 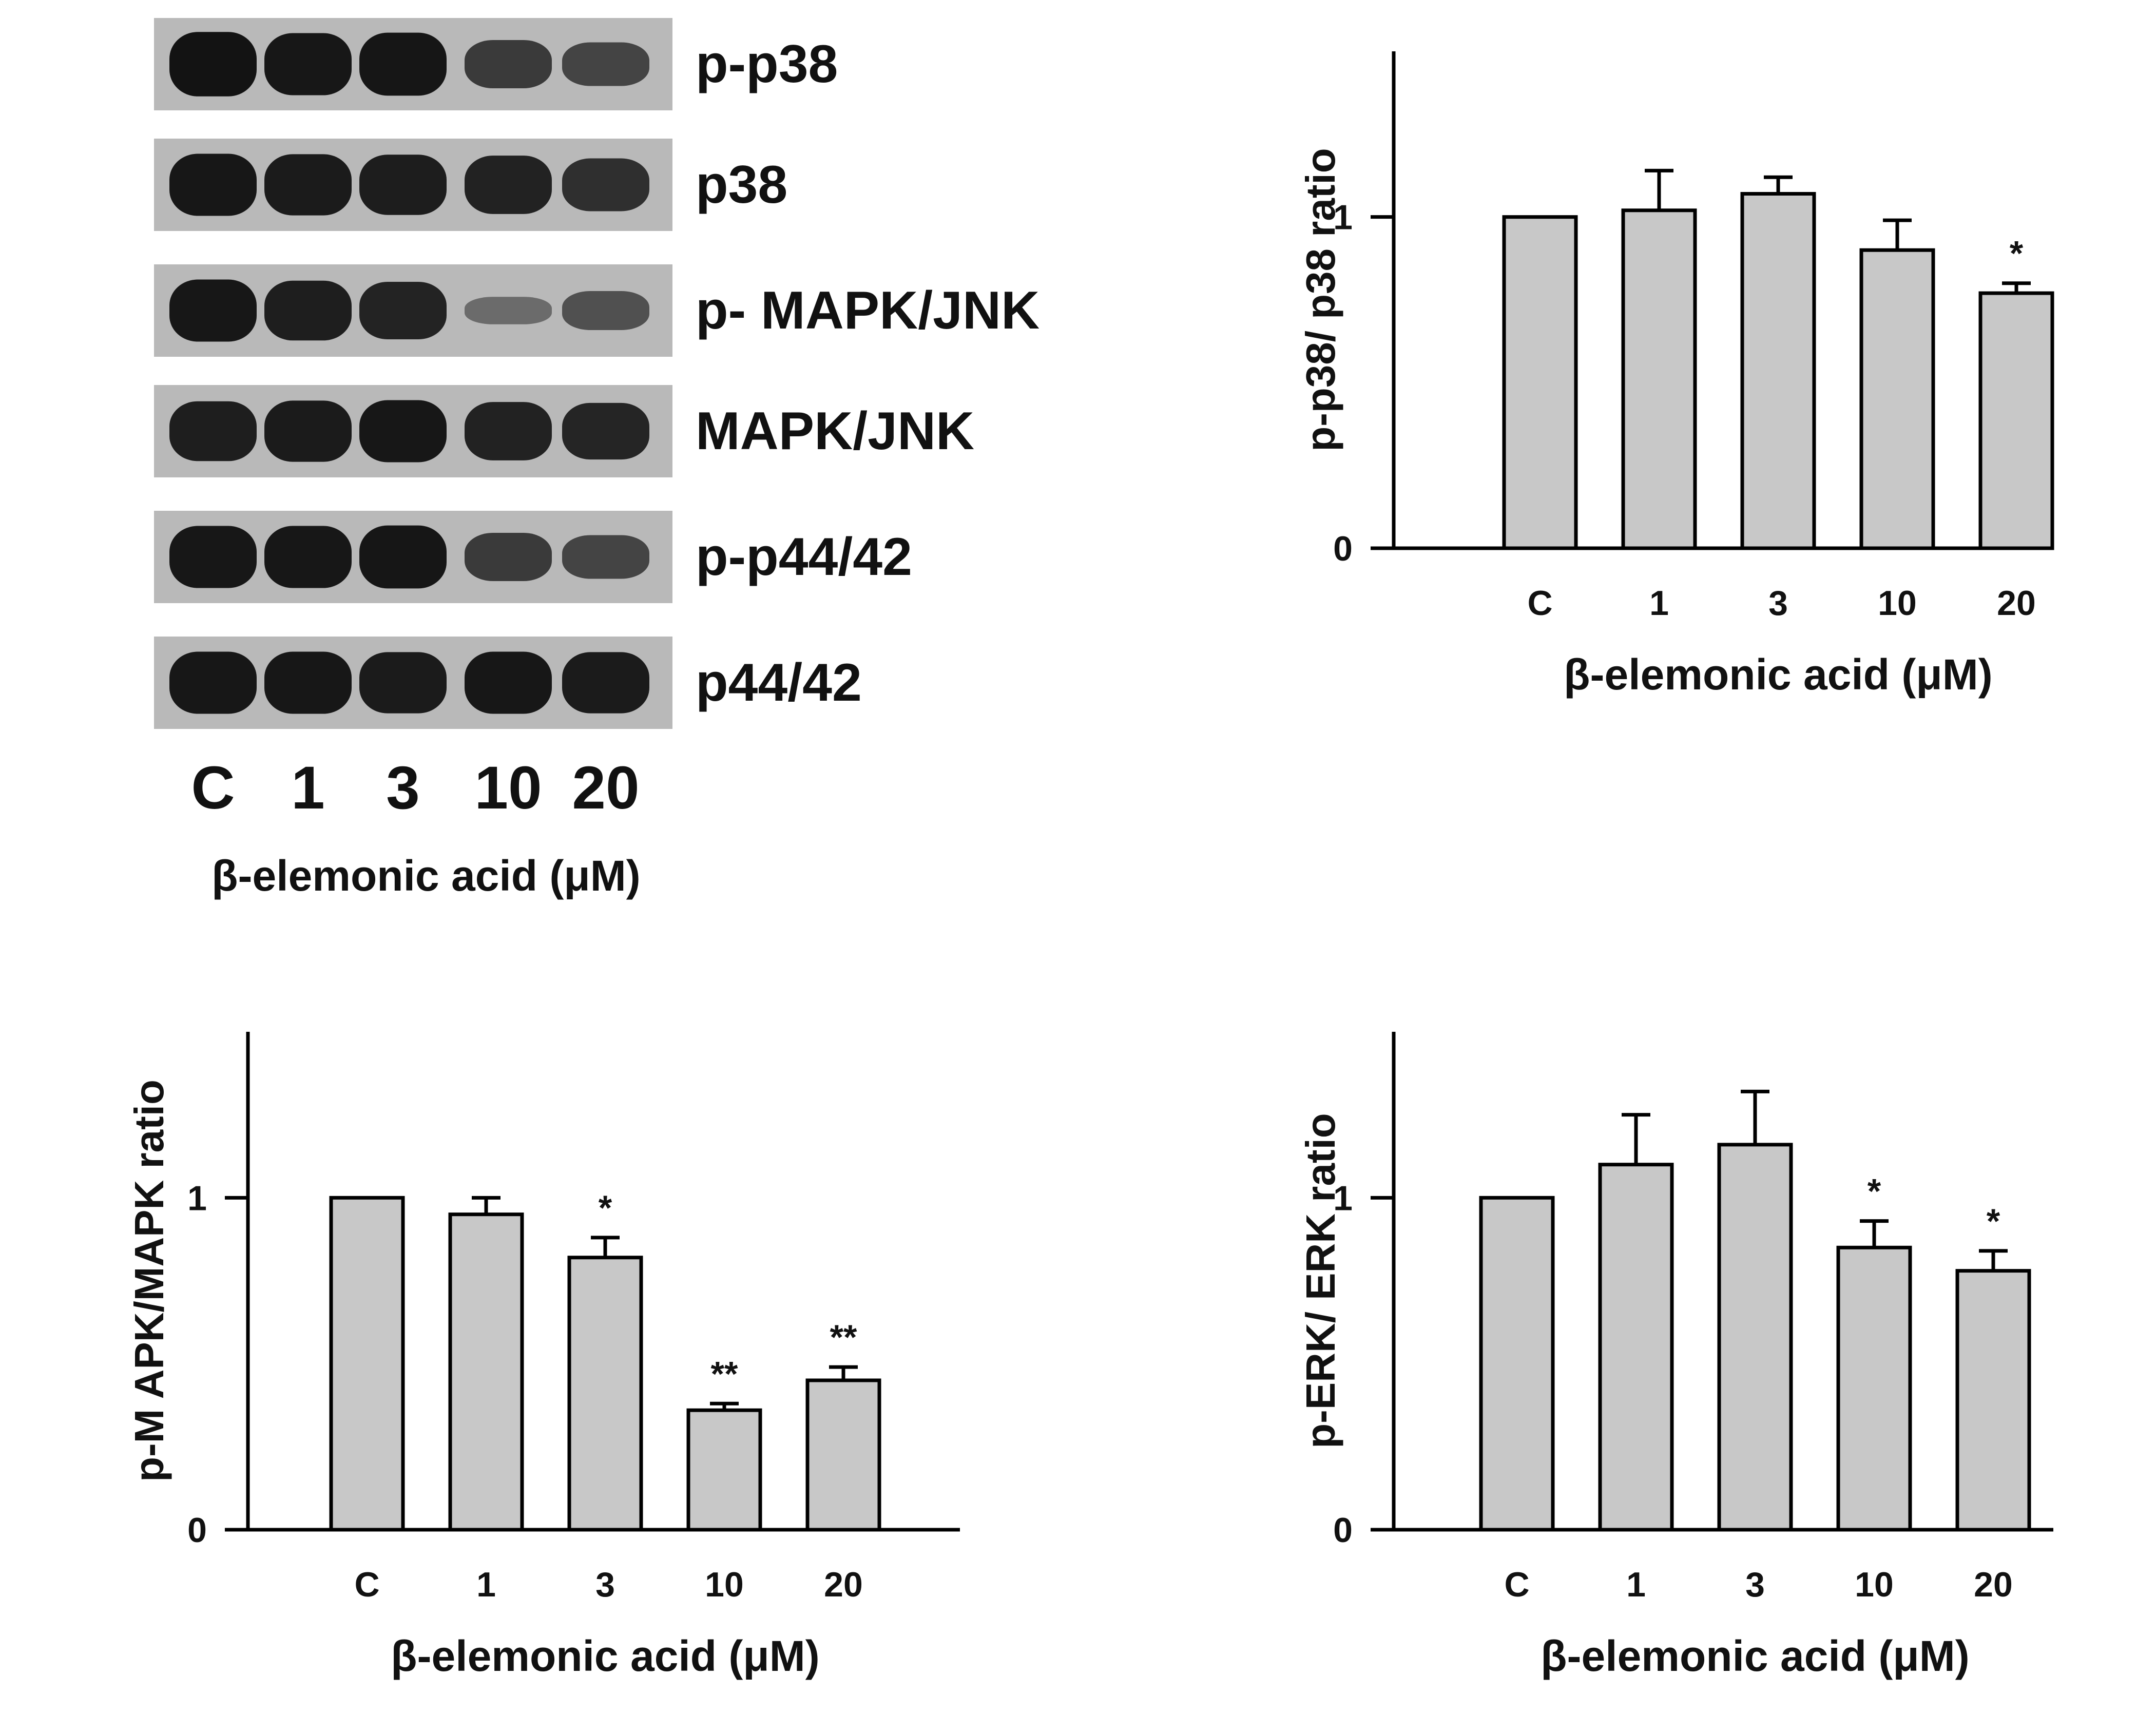 What do you see at coordinates (508, 788) in the screenshot?
I see `blot-lane-label: 10` at bounding box center [508, 788].